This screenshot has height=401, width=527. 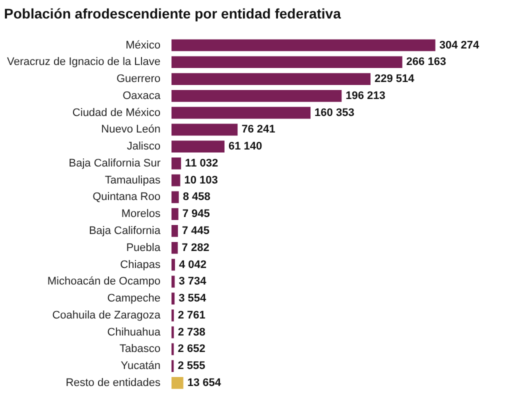 I want to click on data-label: 7 282, so click(x=196, y=248).